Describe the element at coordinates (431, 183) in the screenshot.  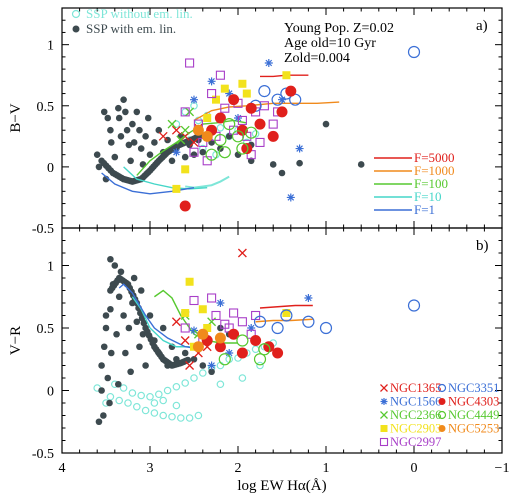
I see `legend-track-label: F=100` at that location.